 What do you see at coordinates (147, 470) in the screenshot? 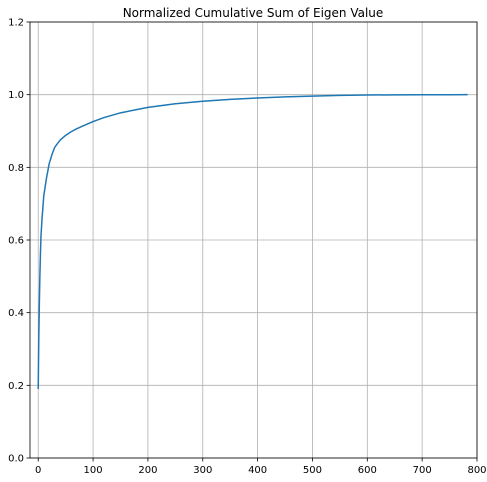
I see `x-tick-label: 200` at bounding box center [147, 470].